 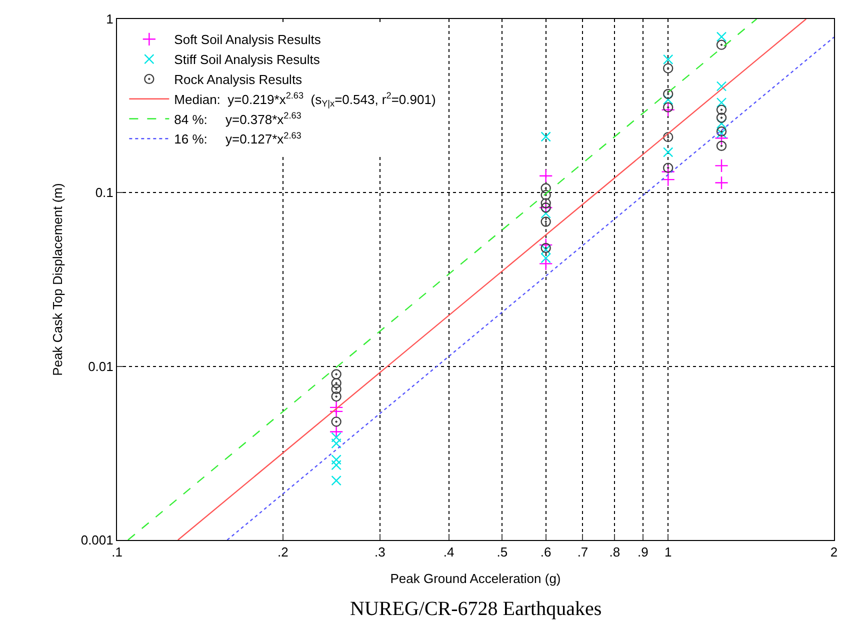 I want to click on legend-label: Rock Analysis Results, so click(x=238, y=80).